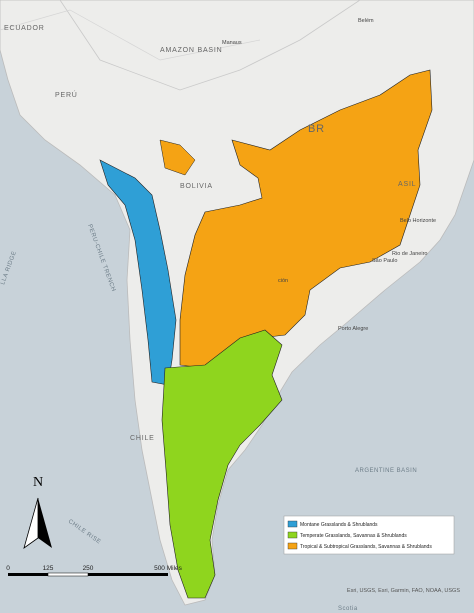 The image size is (474, 613). I want to click on tropical-patch, so click(177, 157).